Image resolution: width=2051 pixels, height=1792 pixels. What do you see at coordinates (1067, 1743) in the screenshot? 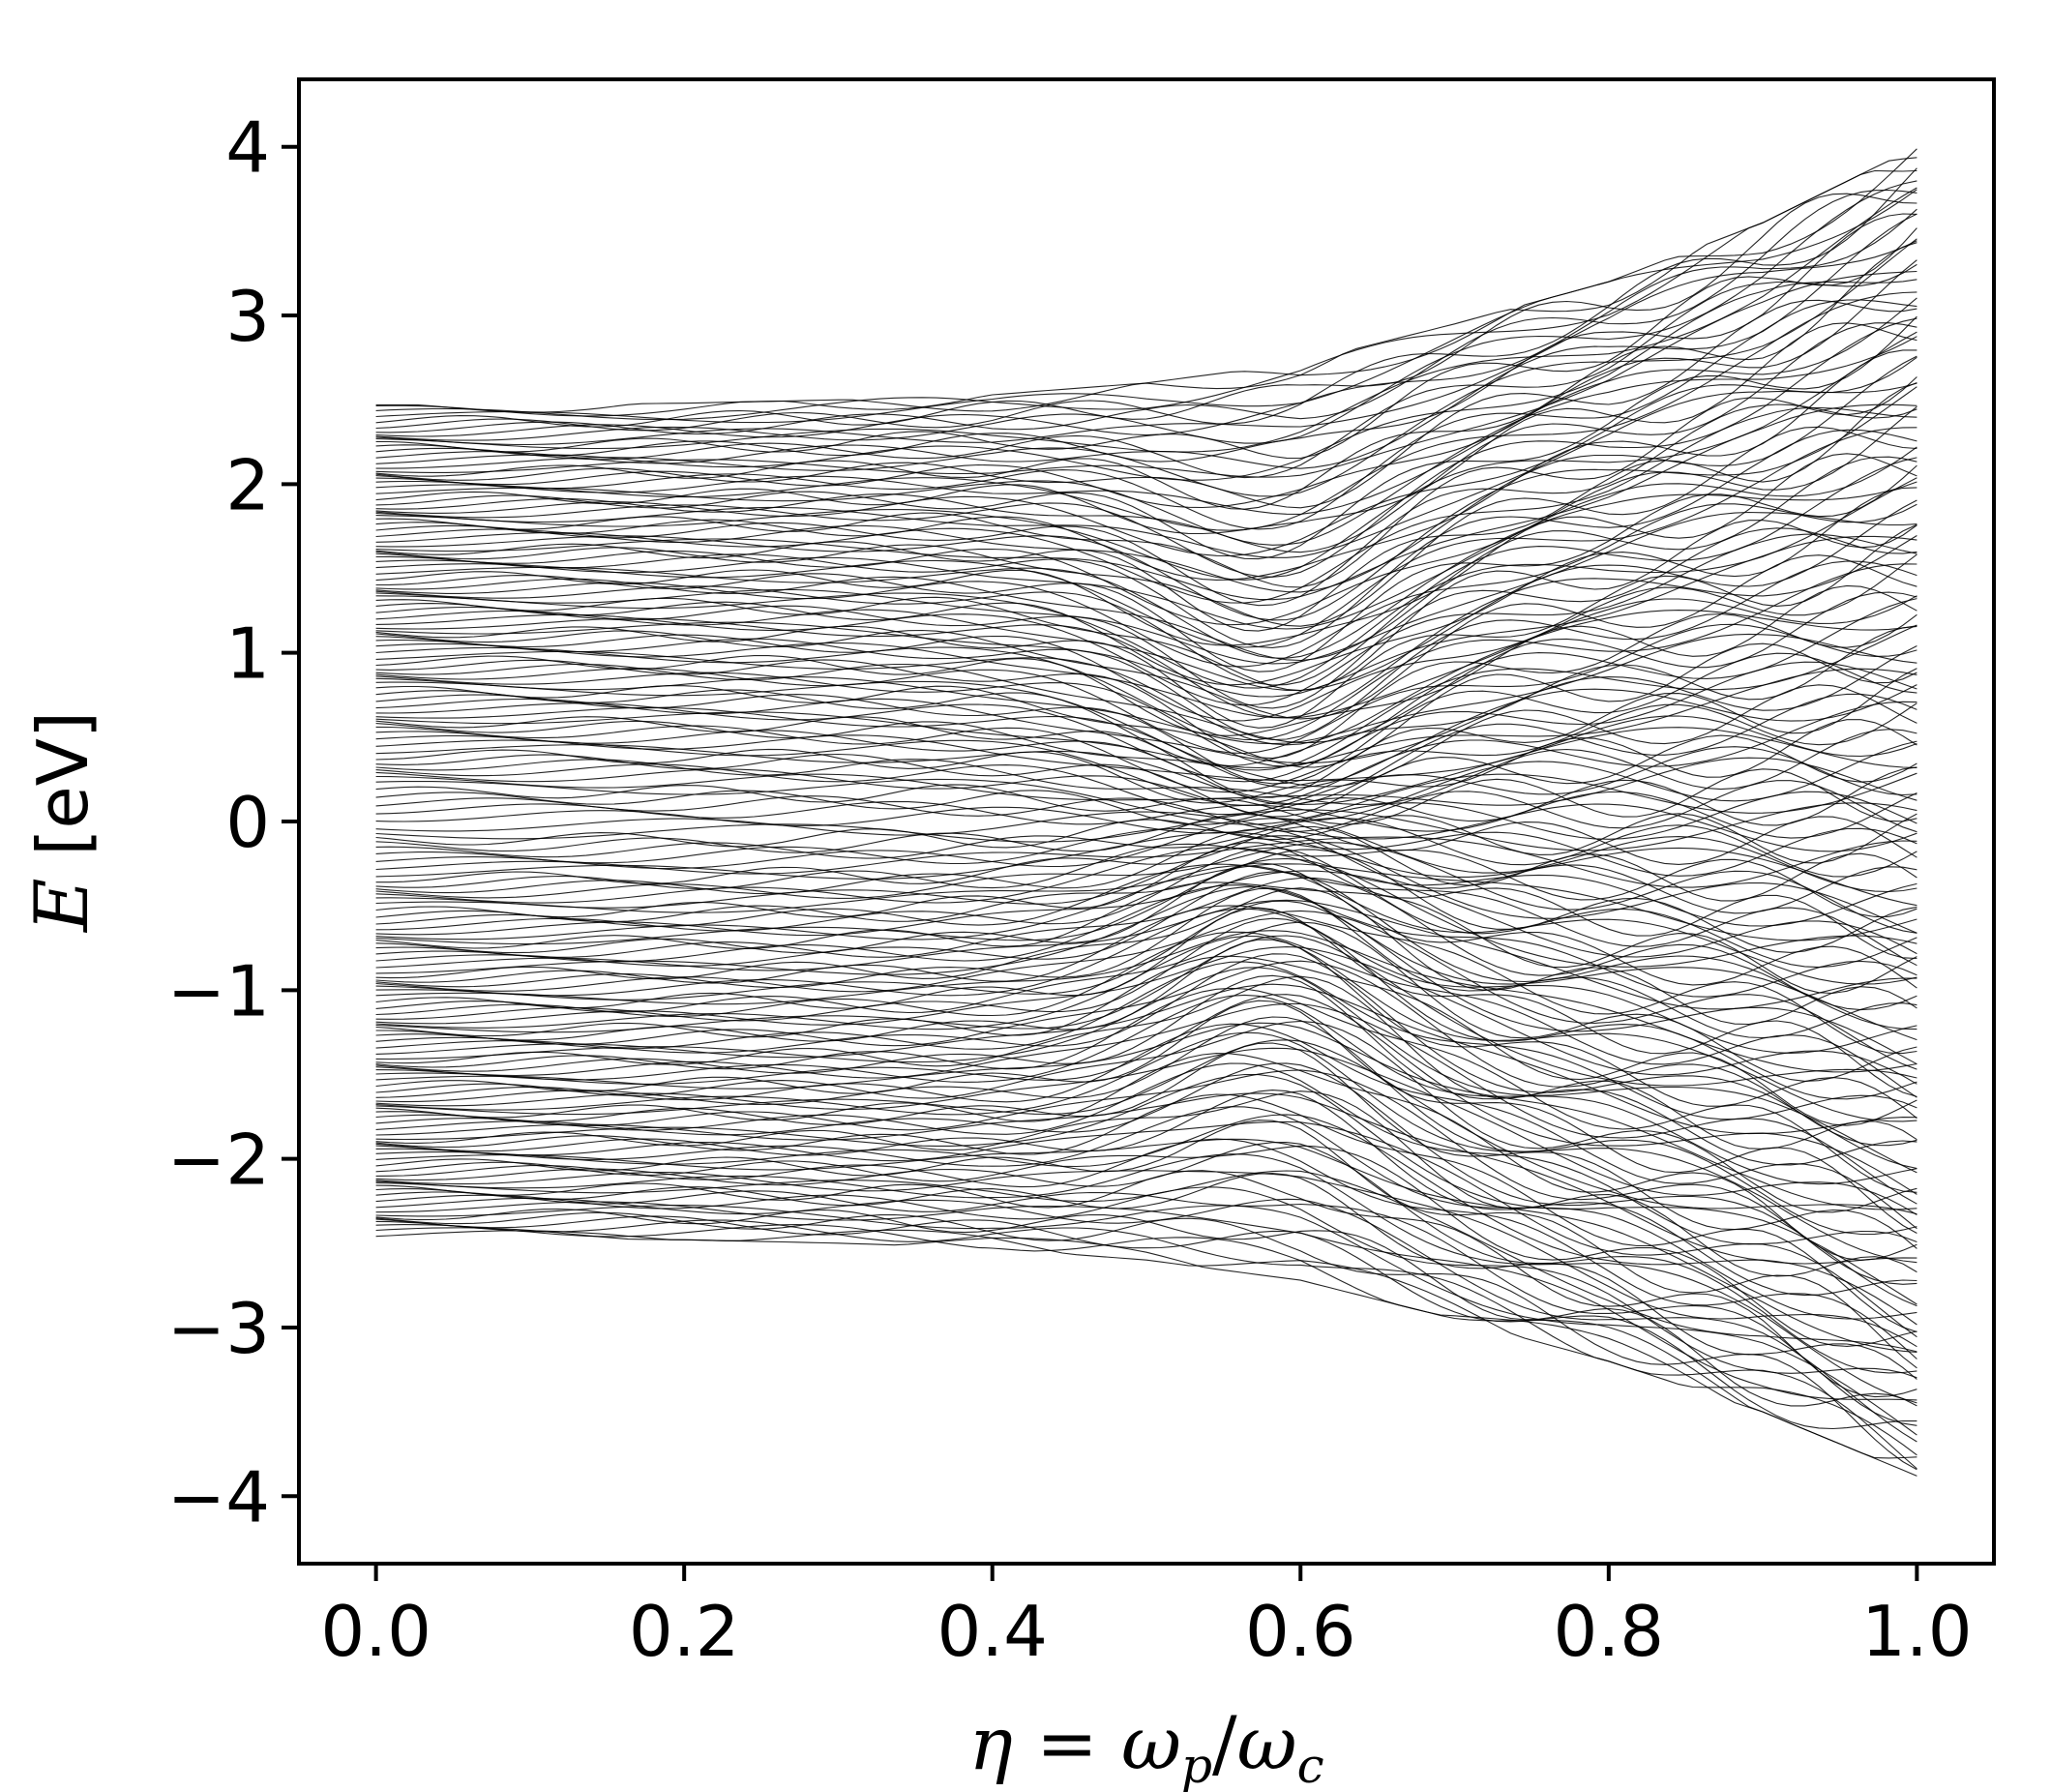
I see `x-label-eq: =` at bounding box center [1067, 1743].